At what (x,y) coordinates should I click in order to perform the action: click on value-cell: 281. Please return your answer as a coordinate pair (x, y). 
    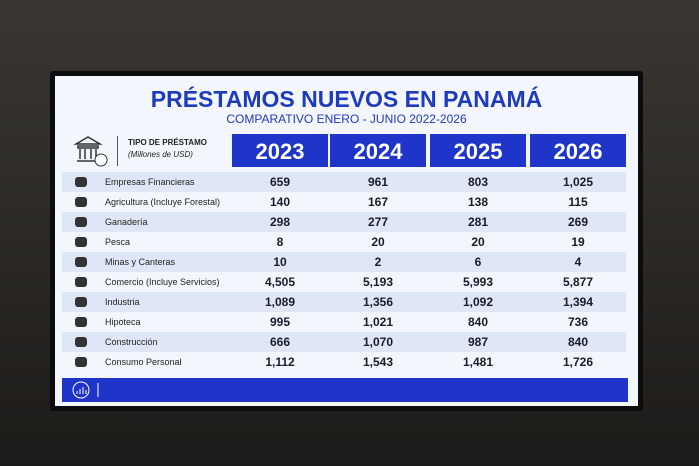
    Looking at the image, I should click on (478, 222).